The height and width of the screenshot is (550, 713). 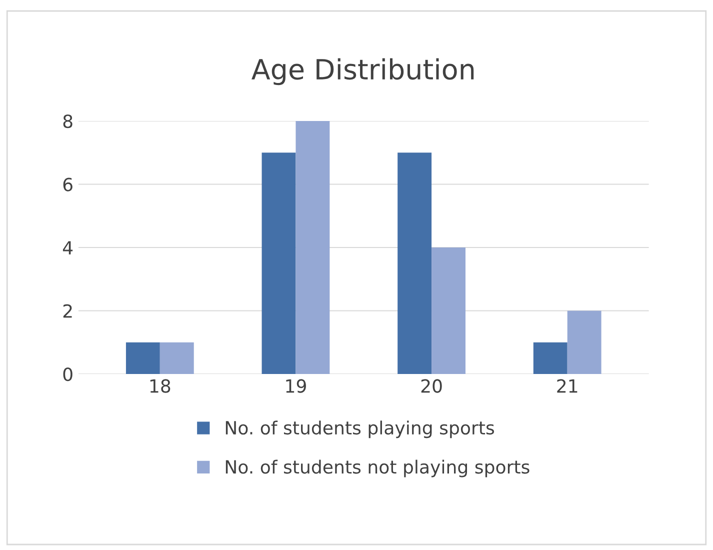 What do you see at coordinates (378, 469) in the screenshot?
I see `legend-label: No. of students not playing sports` at bounding box center [378, 469].